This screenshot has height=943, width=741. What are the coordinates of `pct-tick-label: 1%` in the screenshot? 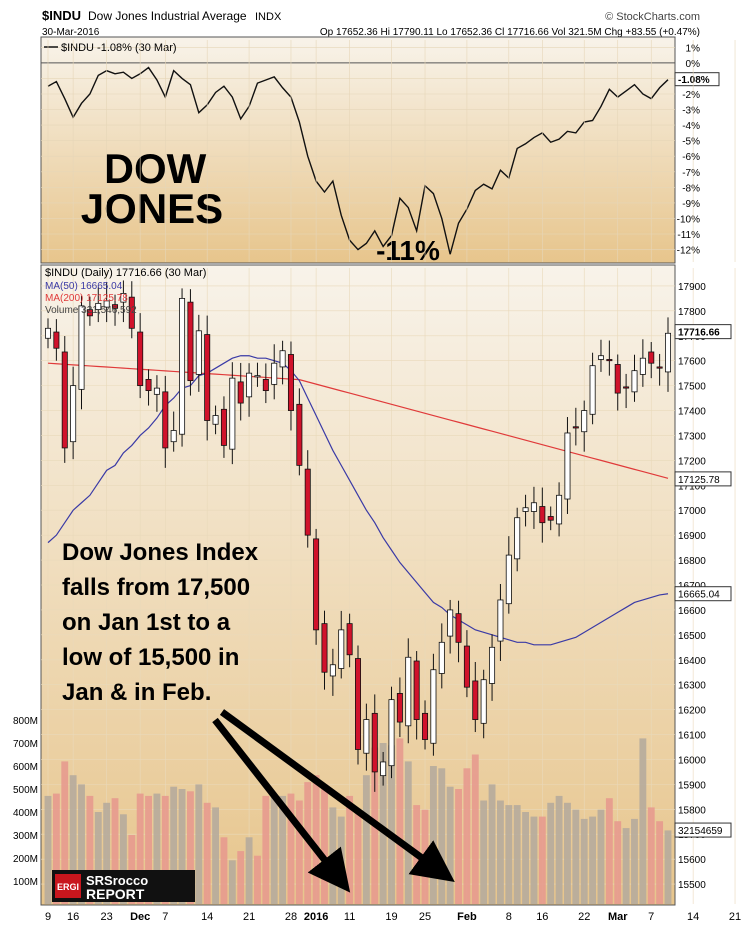 It's located at (693, 48).